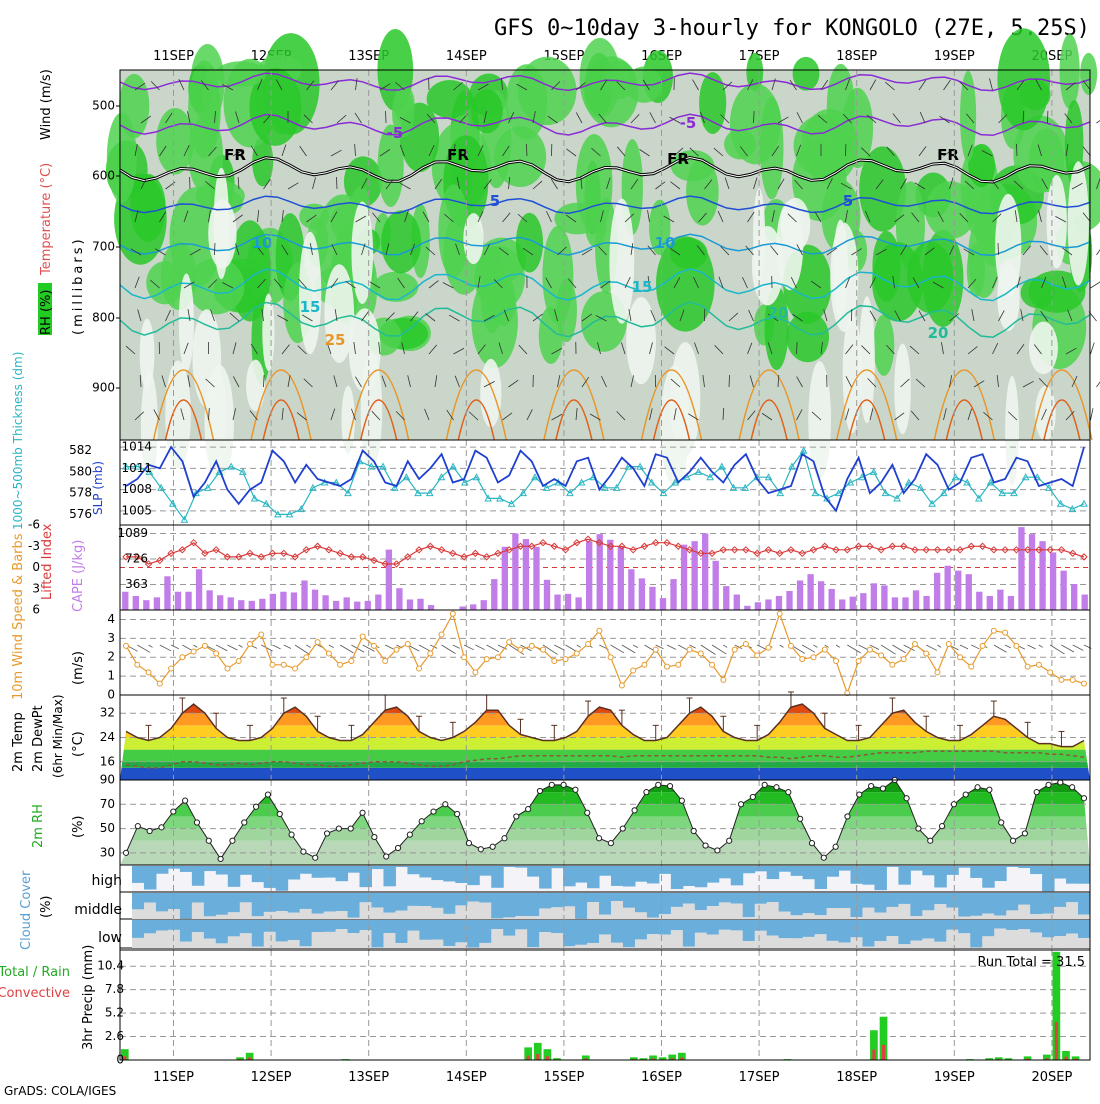  I want to click on date-label-bottom: 12SEP, so click(271, 1077).